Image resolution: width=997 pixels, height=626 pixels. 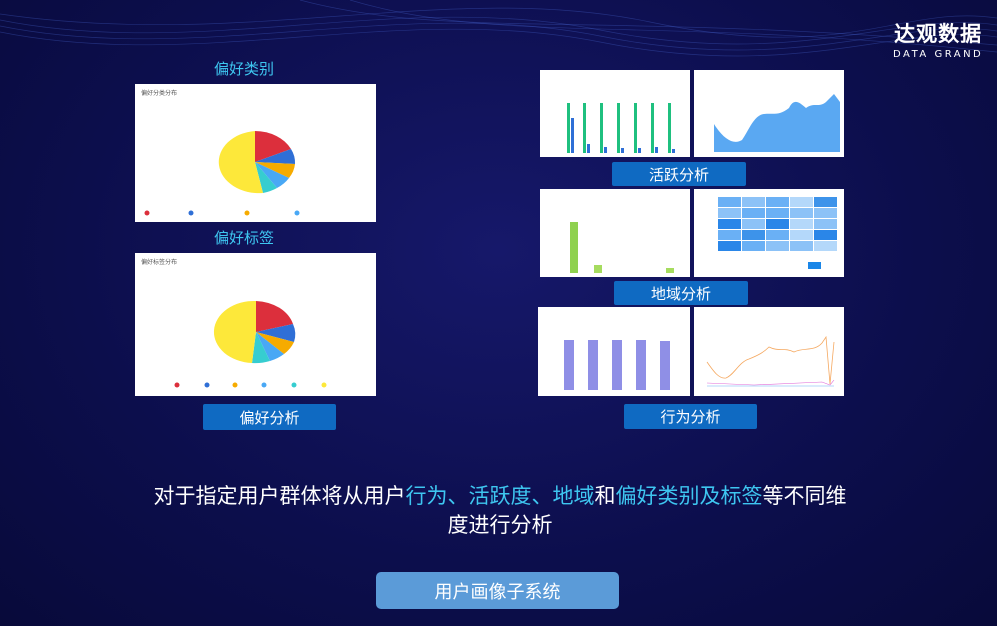 I want to click on behavior-analysis-button: 行为分析, so click(x=690, y=416).